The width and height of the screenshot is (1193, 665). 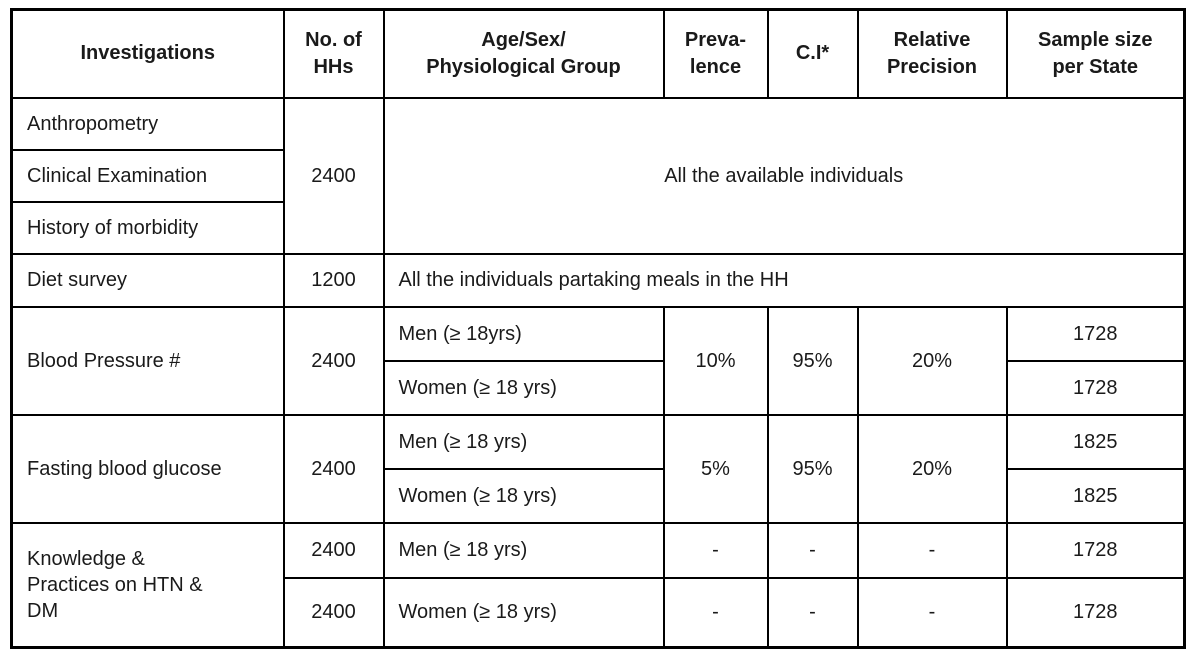 I want to click on cell-kp-prevalence-women: -, so click(x=715, y=612).